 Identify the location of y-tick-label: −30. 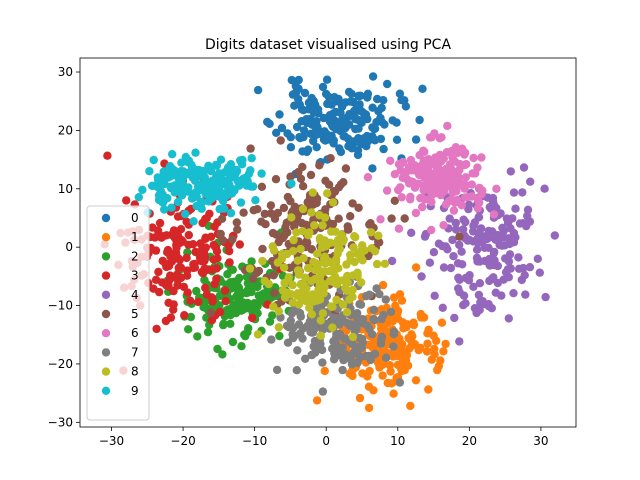
(60, 422).